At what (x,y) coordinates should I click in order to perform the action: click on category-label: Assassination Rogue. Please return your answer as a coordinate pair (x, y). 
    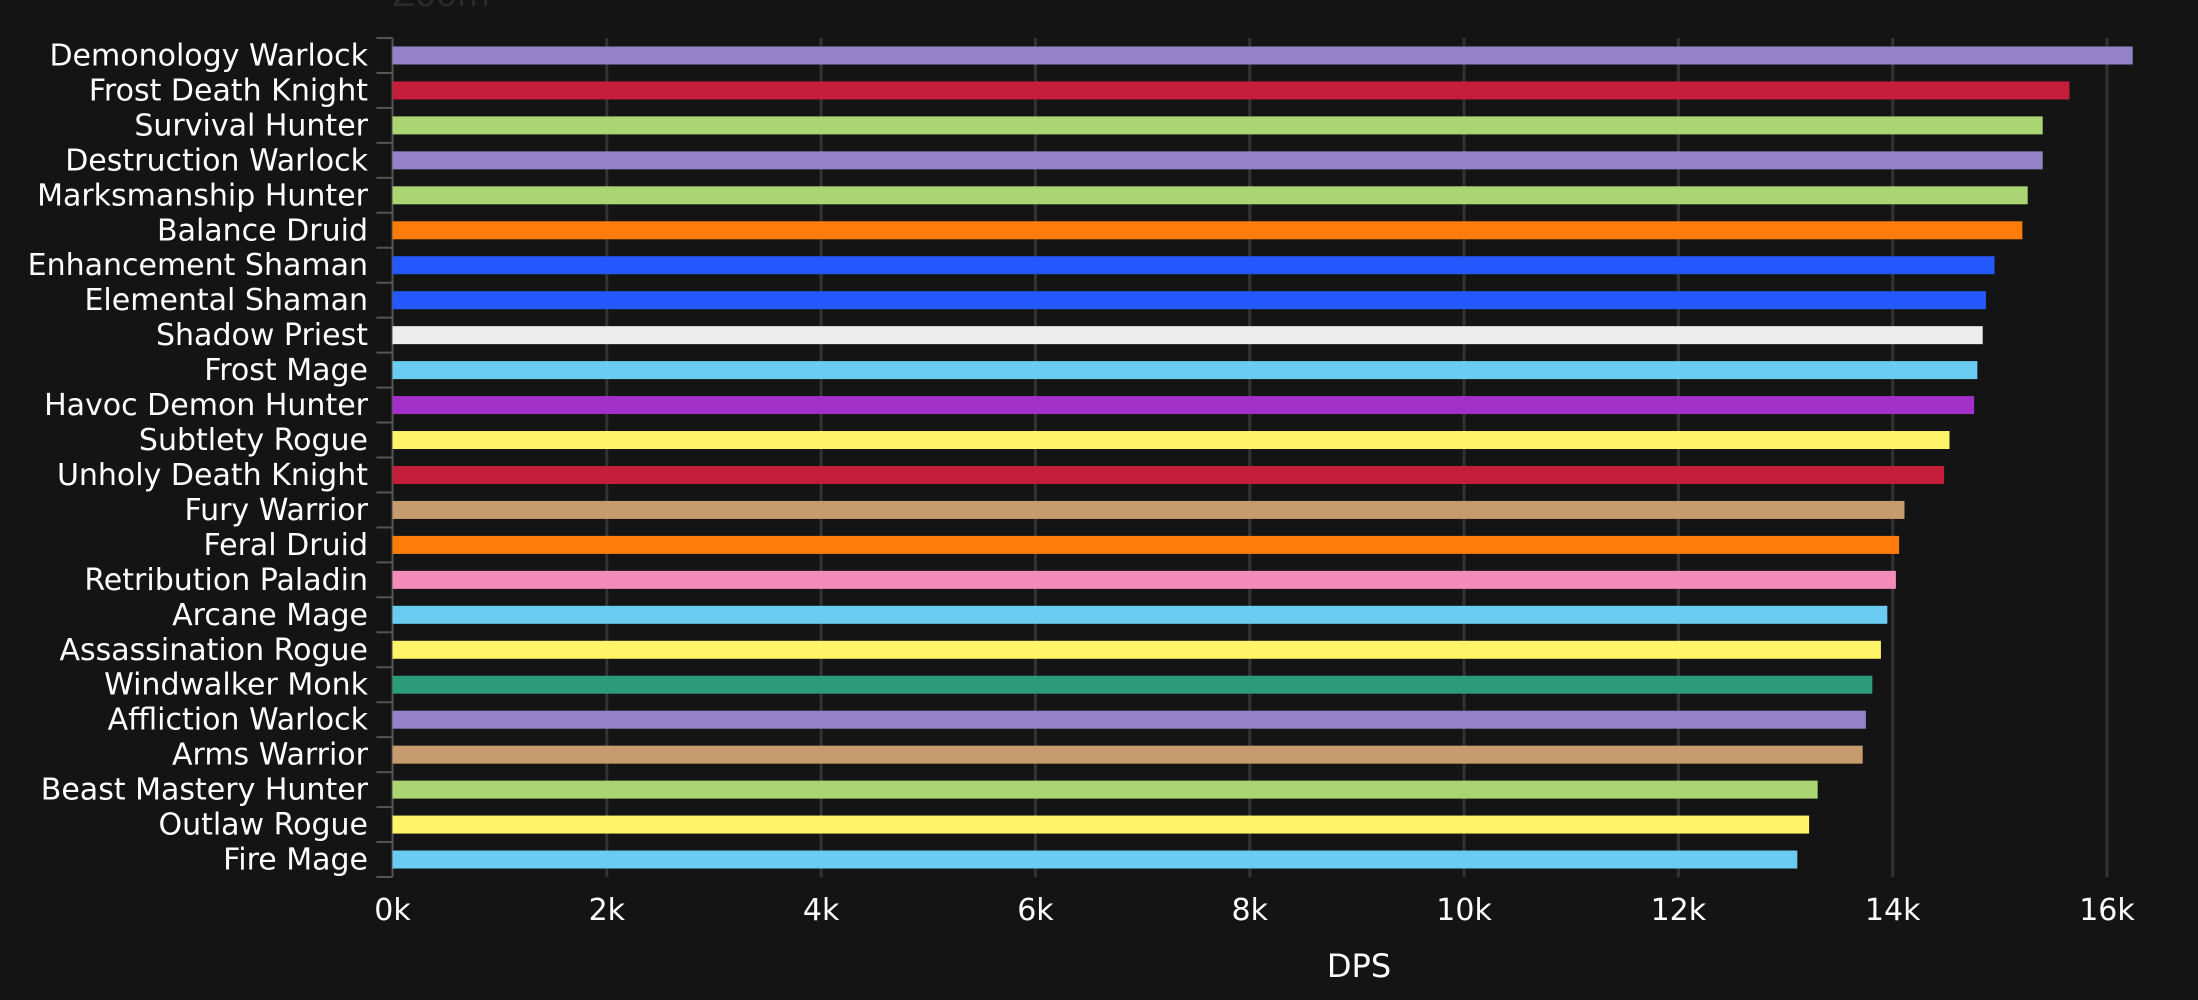
    Looking at the image, I should click on (213, 650).